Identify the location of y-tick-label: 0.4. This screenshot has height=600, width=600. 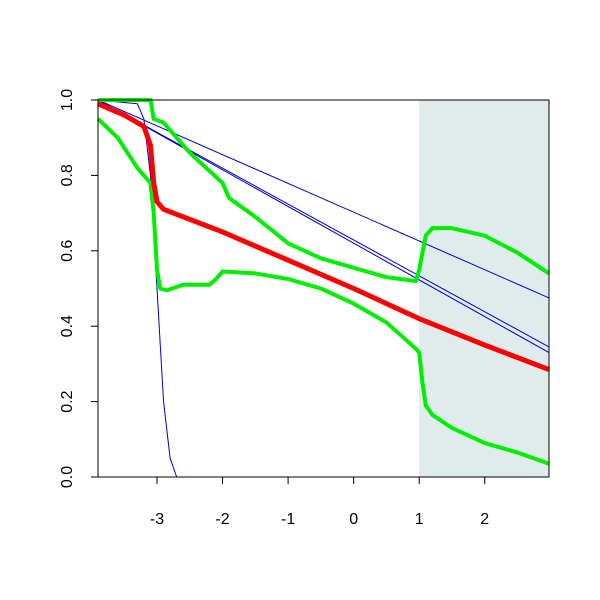
(67, 326).